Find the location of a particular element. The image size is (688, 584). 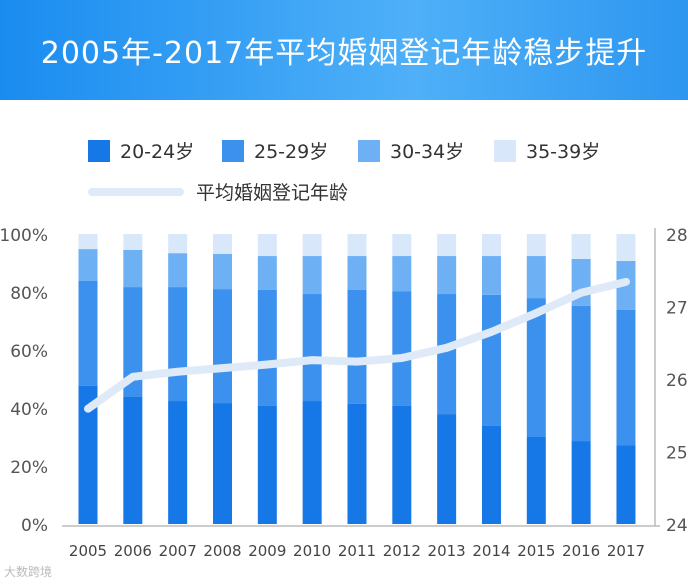

y2-tick-label: 26 is located at coordinates (677, 381).